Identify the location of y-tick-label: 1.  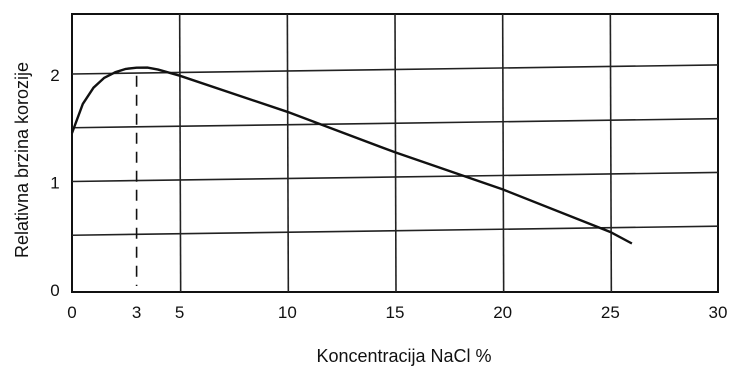
(54, 183).